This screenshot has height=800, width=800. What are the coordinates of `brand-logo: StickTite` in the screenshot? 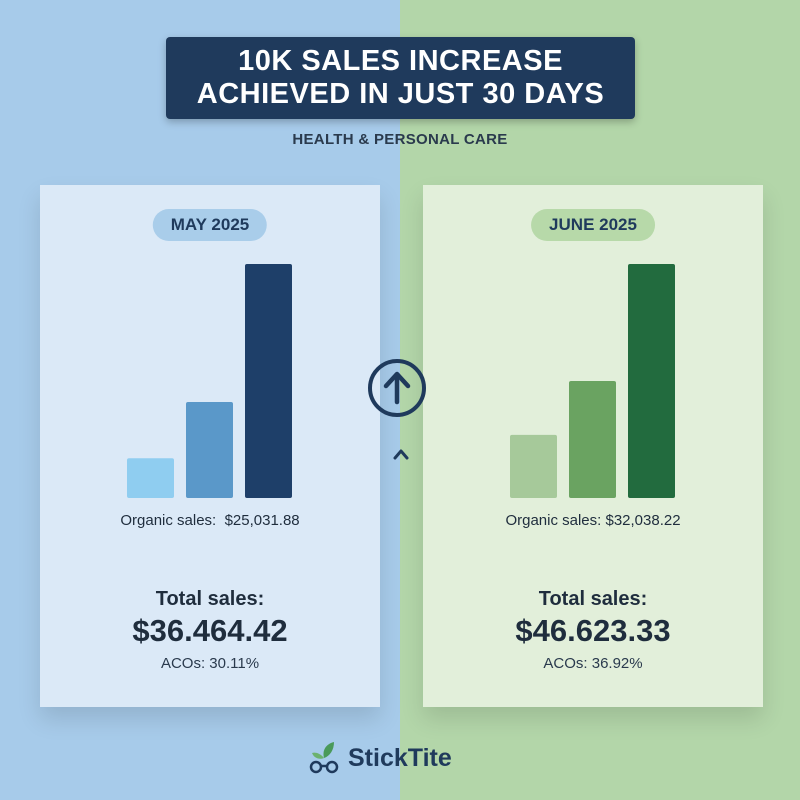 It's located at (379, 758).